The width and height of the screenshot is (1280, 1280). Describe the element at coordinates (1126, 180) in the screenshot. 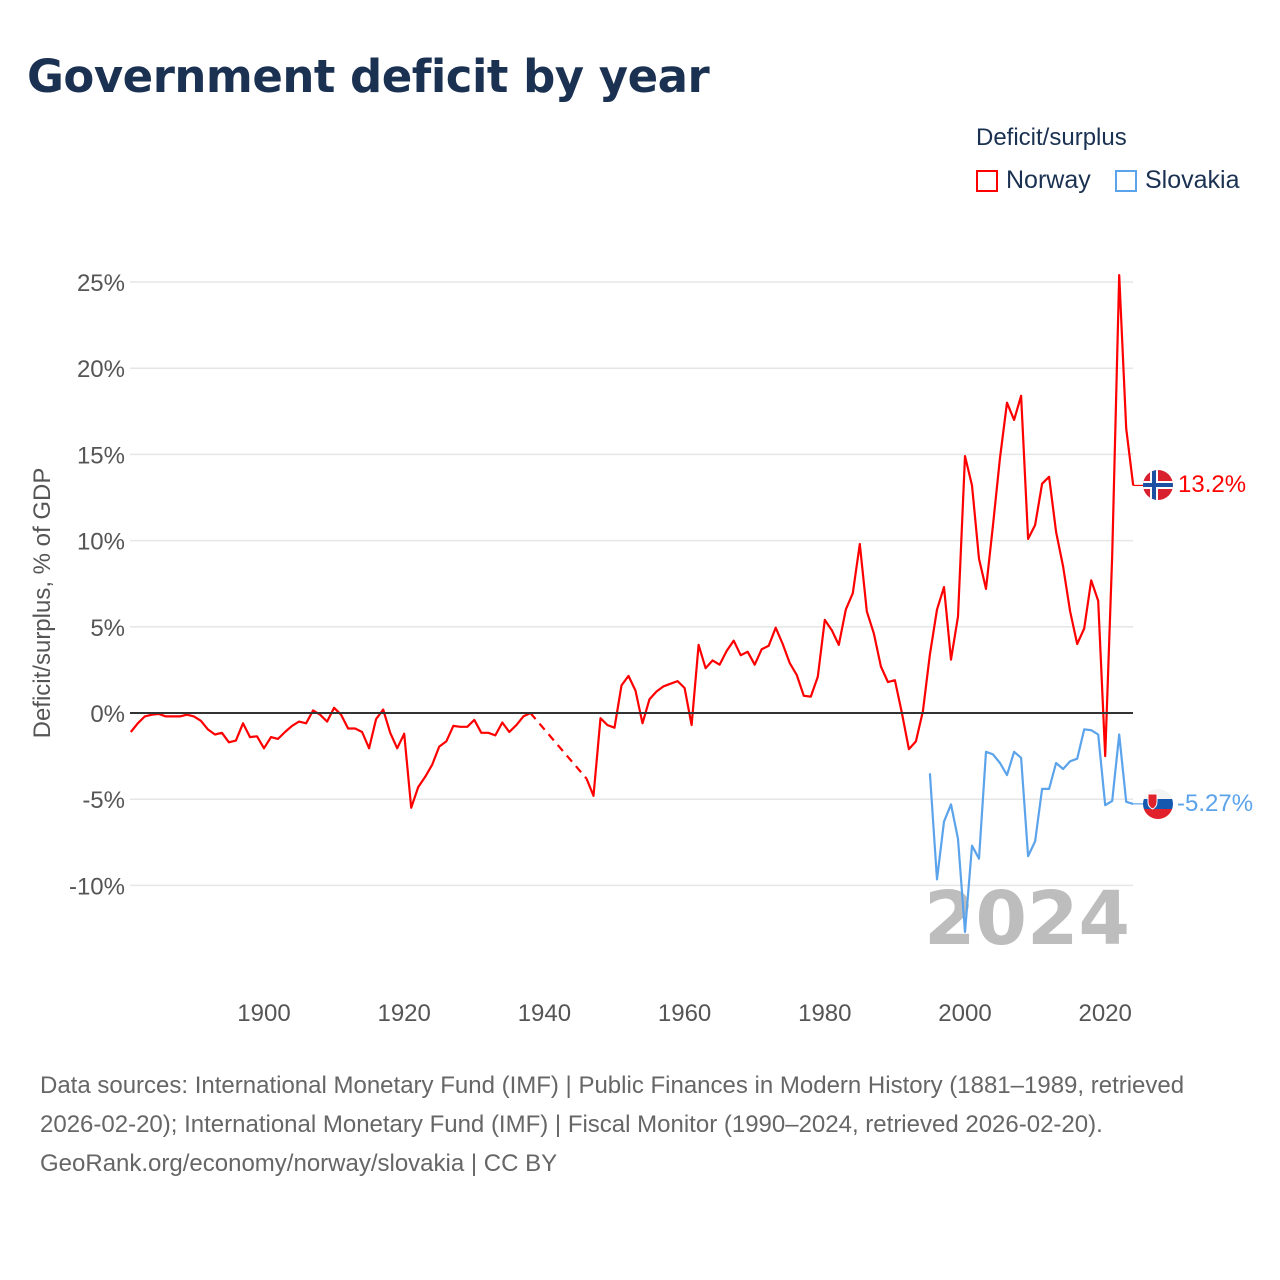

I see `legend-swatch-slovakia` at that location.